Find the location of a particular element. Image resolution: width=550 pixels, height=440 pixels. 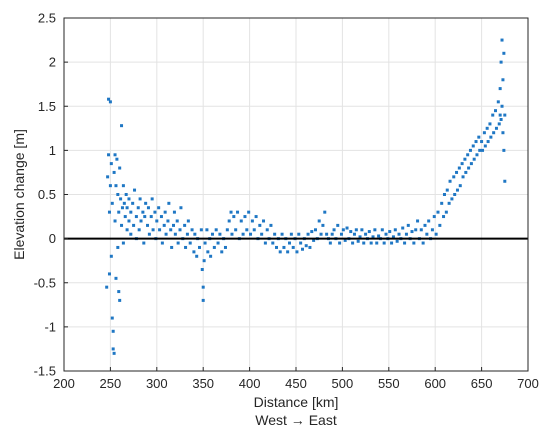

y-tick-label: 0.5 is located at coordinates (47, 194).